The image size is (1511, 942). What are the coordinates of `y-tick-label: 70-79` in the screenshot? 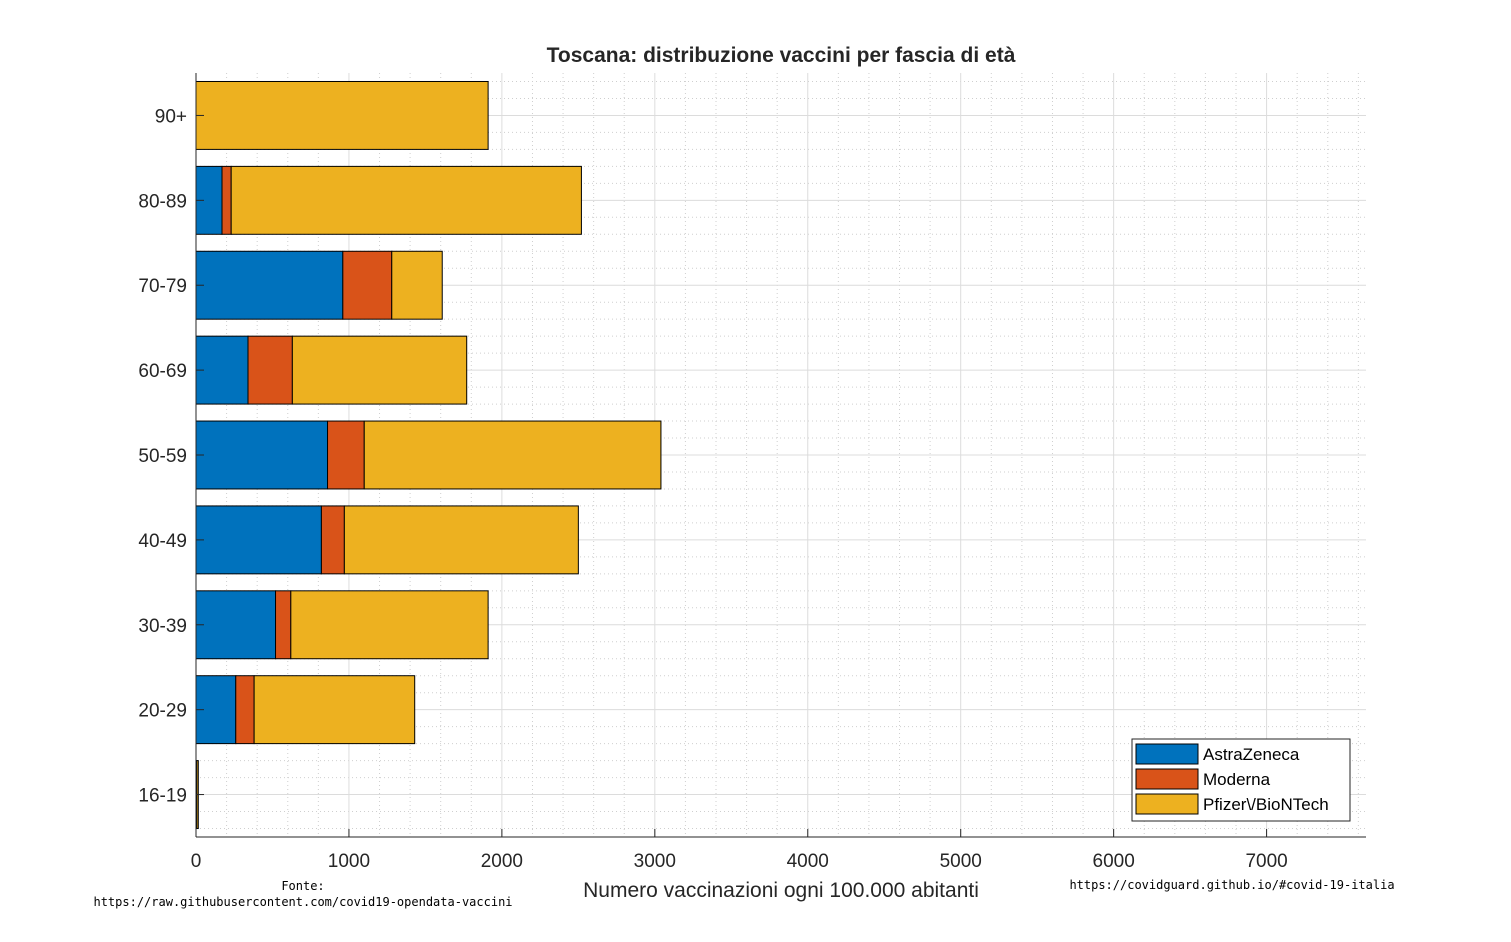 It's located at (162, 286).